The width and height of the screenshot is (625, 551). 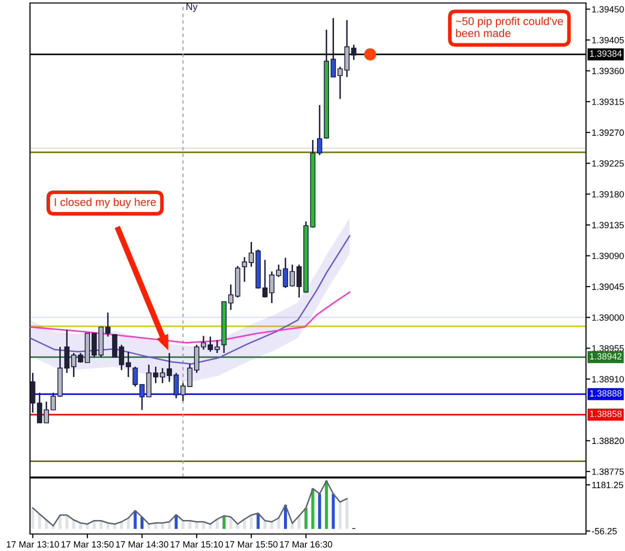 What do you see at coordinates (608, 40) in the screenshot?
I see `y-tick-label: 1.39405` at bounding box center [608, 40].